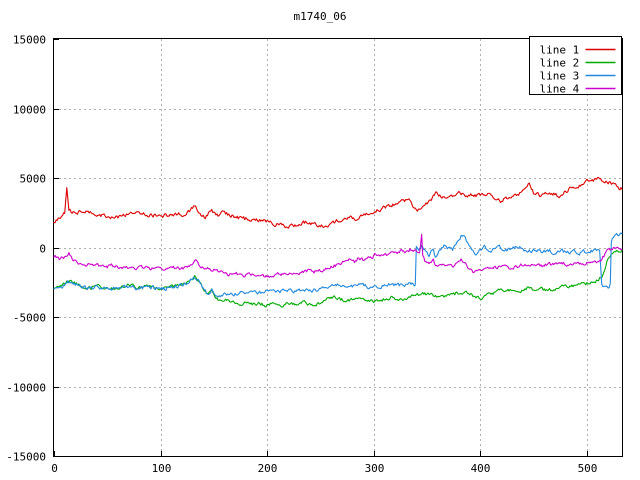 Image resolution: width=640 pixels, height=480 pixels. Describe the element at coordinates (481, 468) in the screenshot. I see `x-tick-label: 400` at that location.